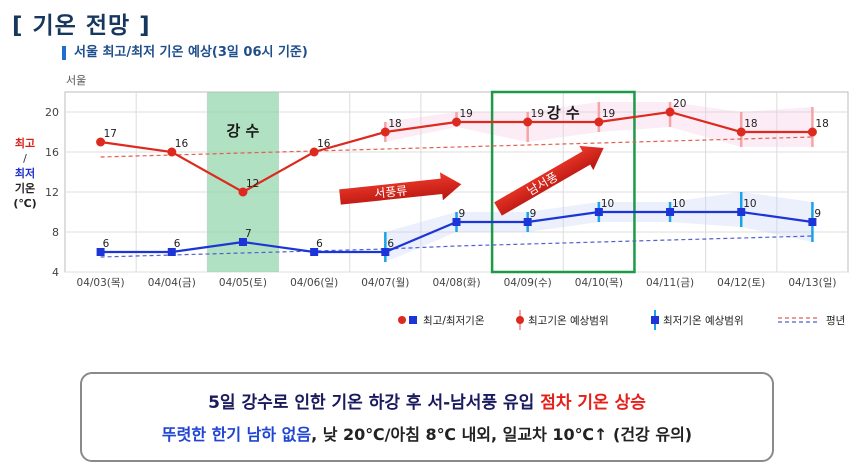 The height and width of the screenshot is (468, 856). Describe the element at coordinates (599, 283) in the screenshot. I see `x-tick-label: 04/10(목)` at that location.